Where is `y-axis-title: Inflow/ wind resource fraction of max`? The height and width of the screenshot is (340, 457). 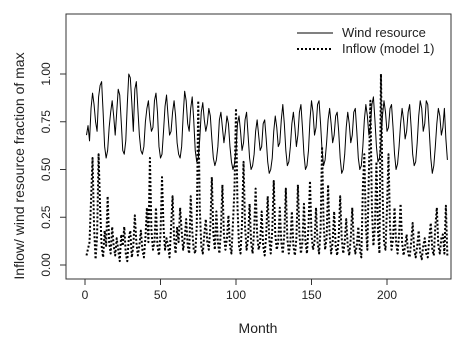
y-axis-title: Inflow/ wind resource fraction of max is located at coordinates (19, 165).